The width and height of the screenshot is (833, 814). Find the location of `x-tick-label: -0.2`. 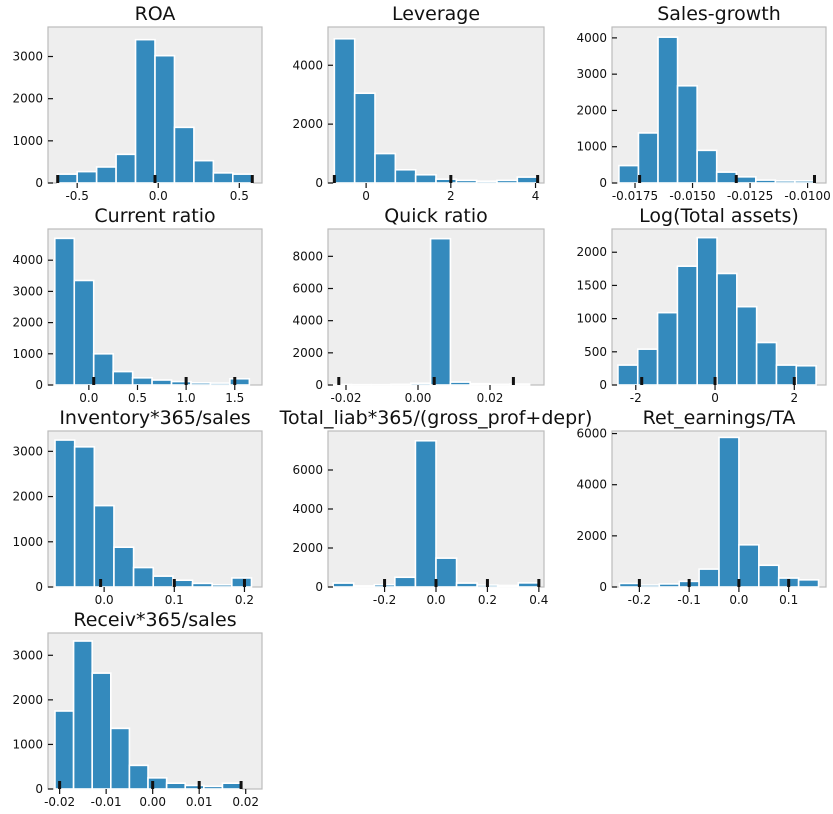

x-tick-label: -0.2 is located at coordinates (639, 600).